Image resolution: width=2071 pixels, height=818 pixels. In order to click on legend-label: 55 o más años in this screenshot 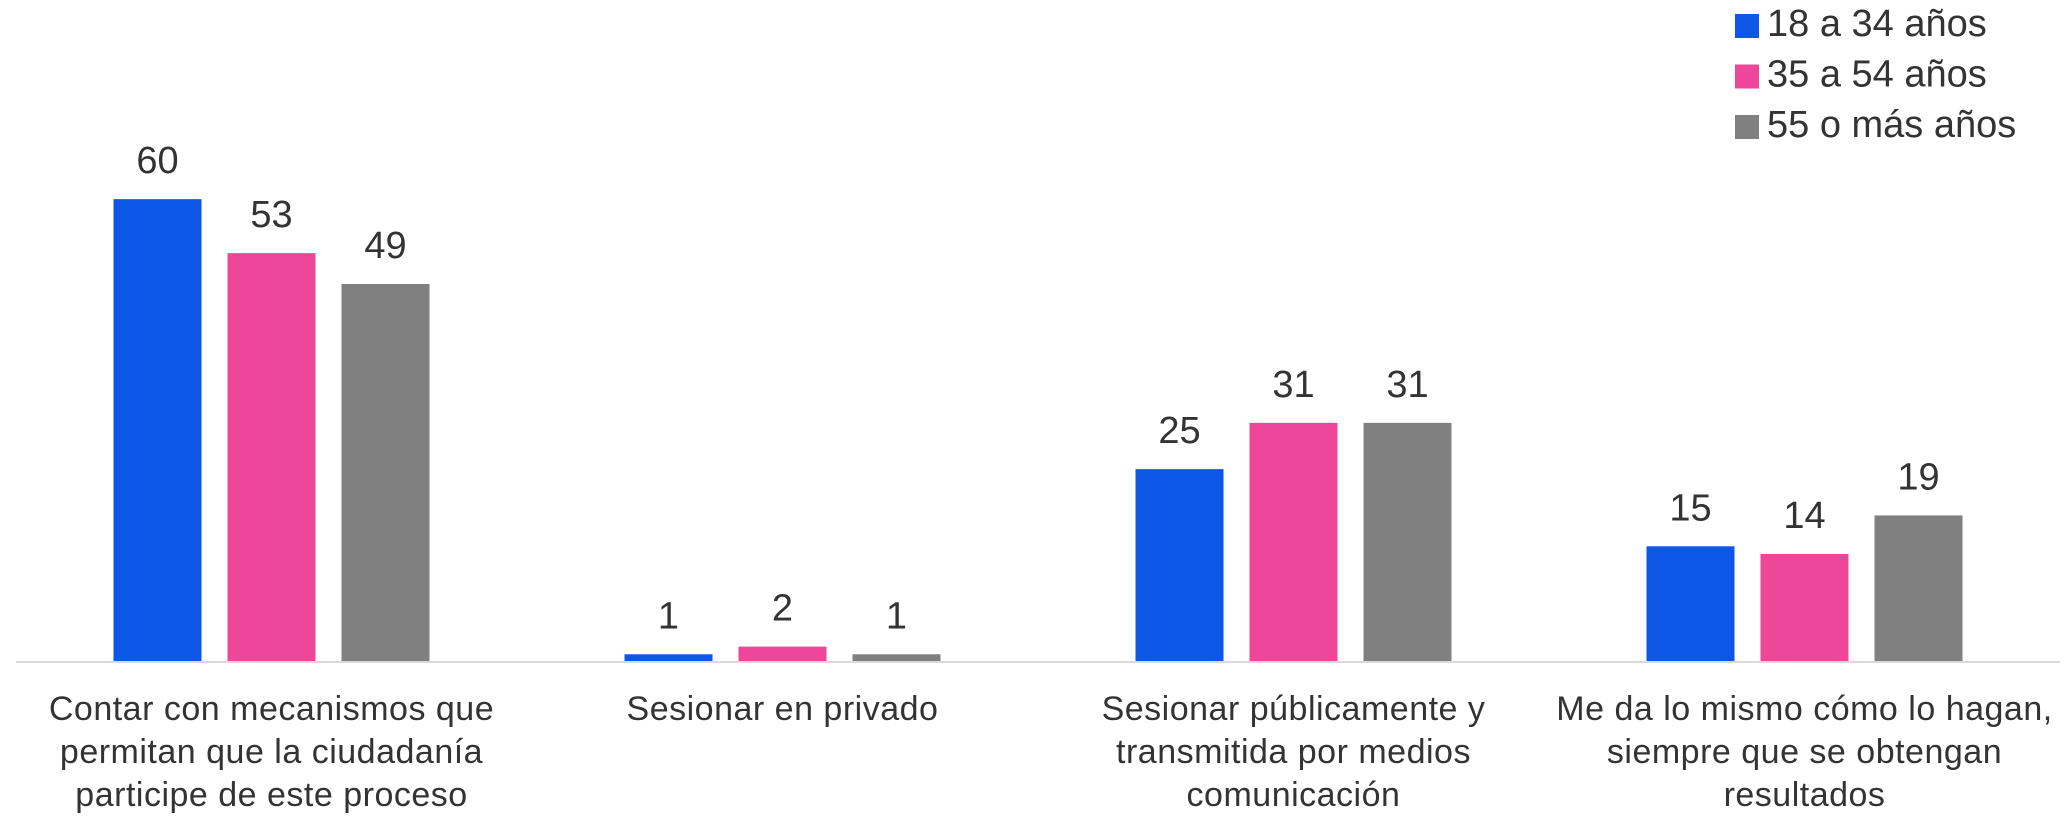, I will do `click(1891, 125)`.